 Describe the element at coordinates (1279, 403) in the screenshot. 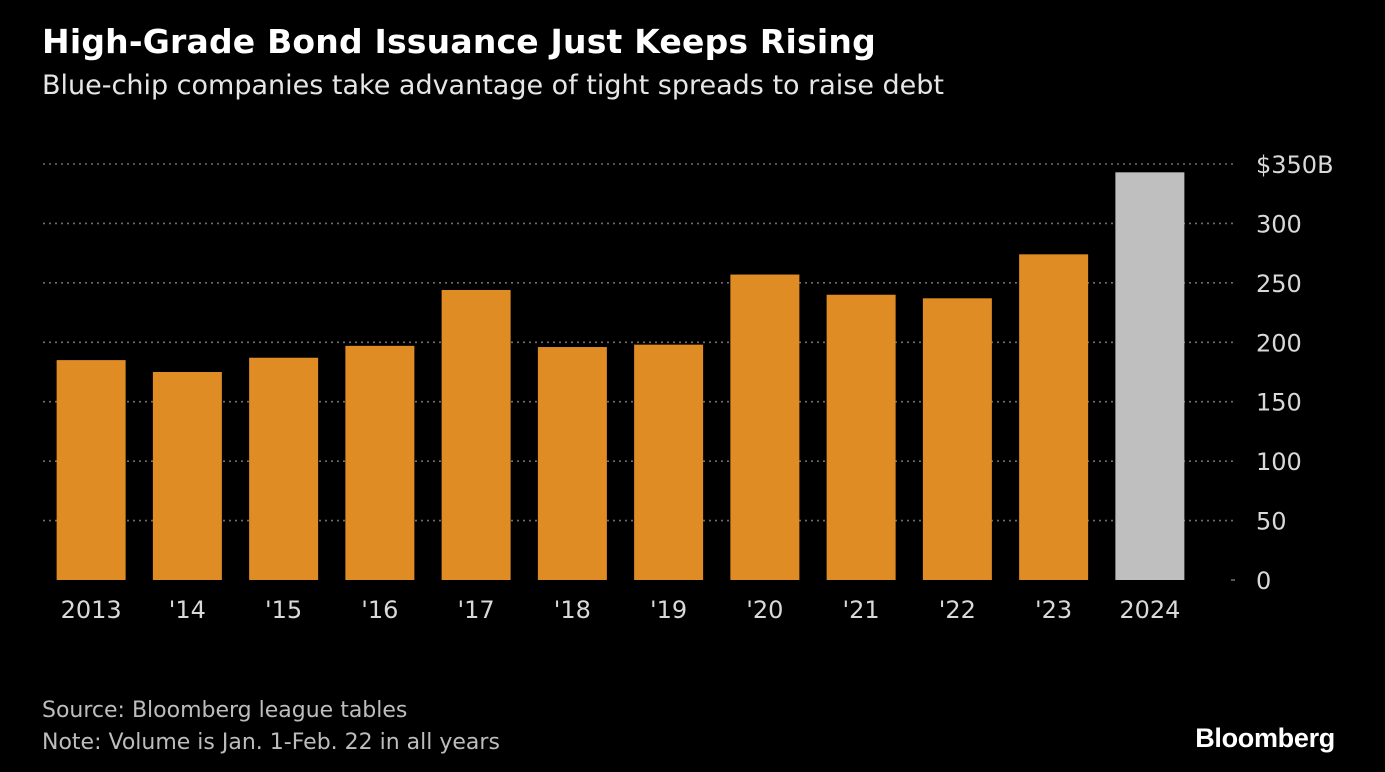

I see `y-tick-label: 150` at that location.